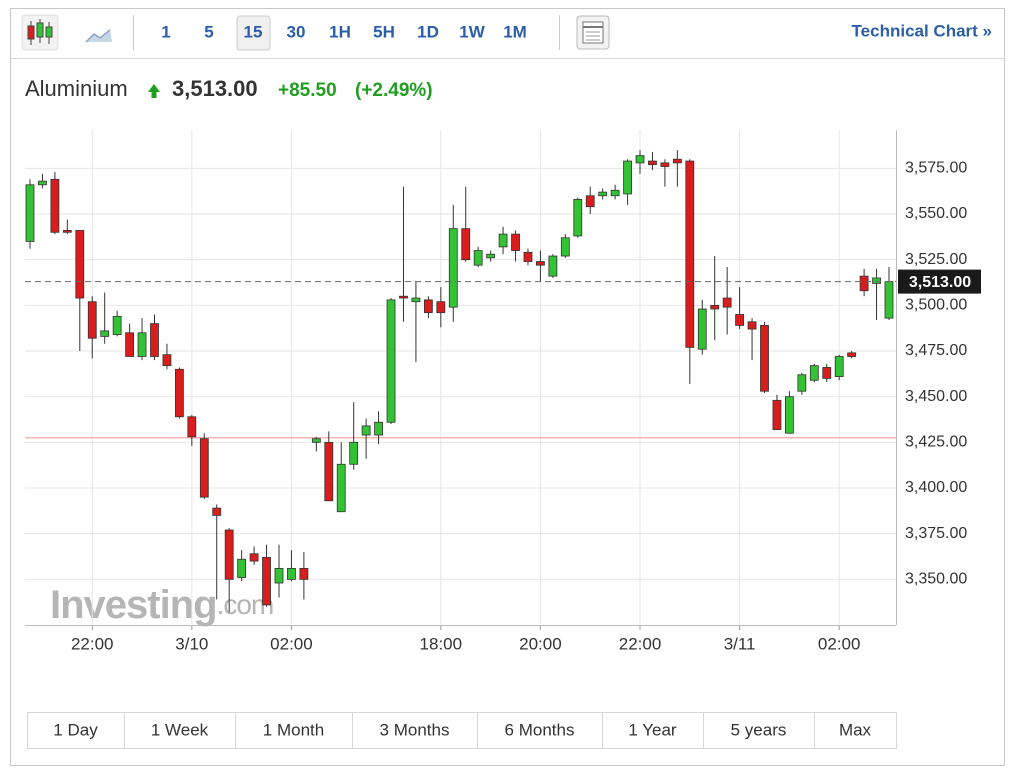 This screenshot has height=775, width=1012. I want to click on interval-button: 15, so click(253, 31).